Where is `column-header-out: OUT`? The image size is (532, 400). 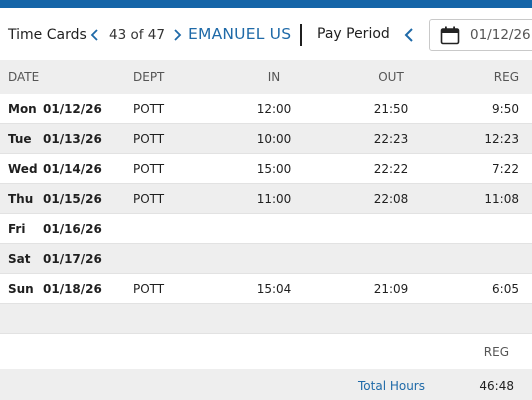 column-header-out: OUT is located at coordinates (391, 77).